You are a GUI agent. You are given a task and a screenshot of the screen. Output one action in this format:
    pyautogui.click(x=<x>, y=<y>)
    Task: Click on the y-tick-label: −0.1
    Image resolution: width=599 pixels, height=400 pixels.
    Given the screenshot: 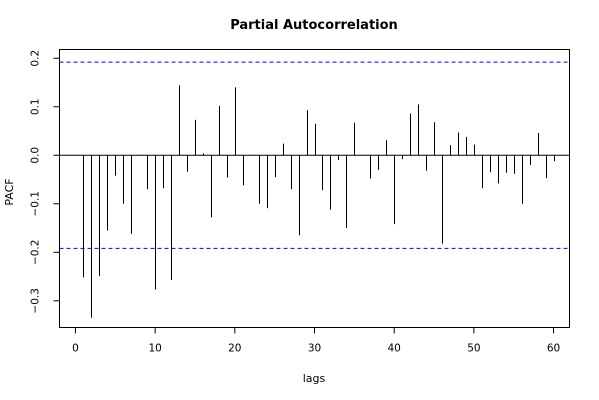 What is the action you would take?
    pyautogui.click(x=36, y=204)
    